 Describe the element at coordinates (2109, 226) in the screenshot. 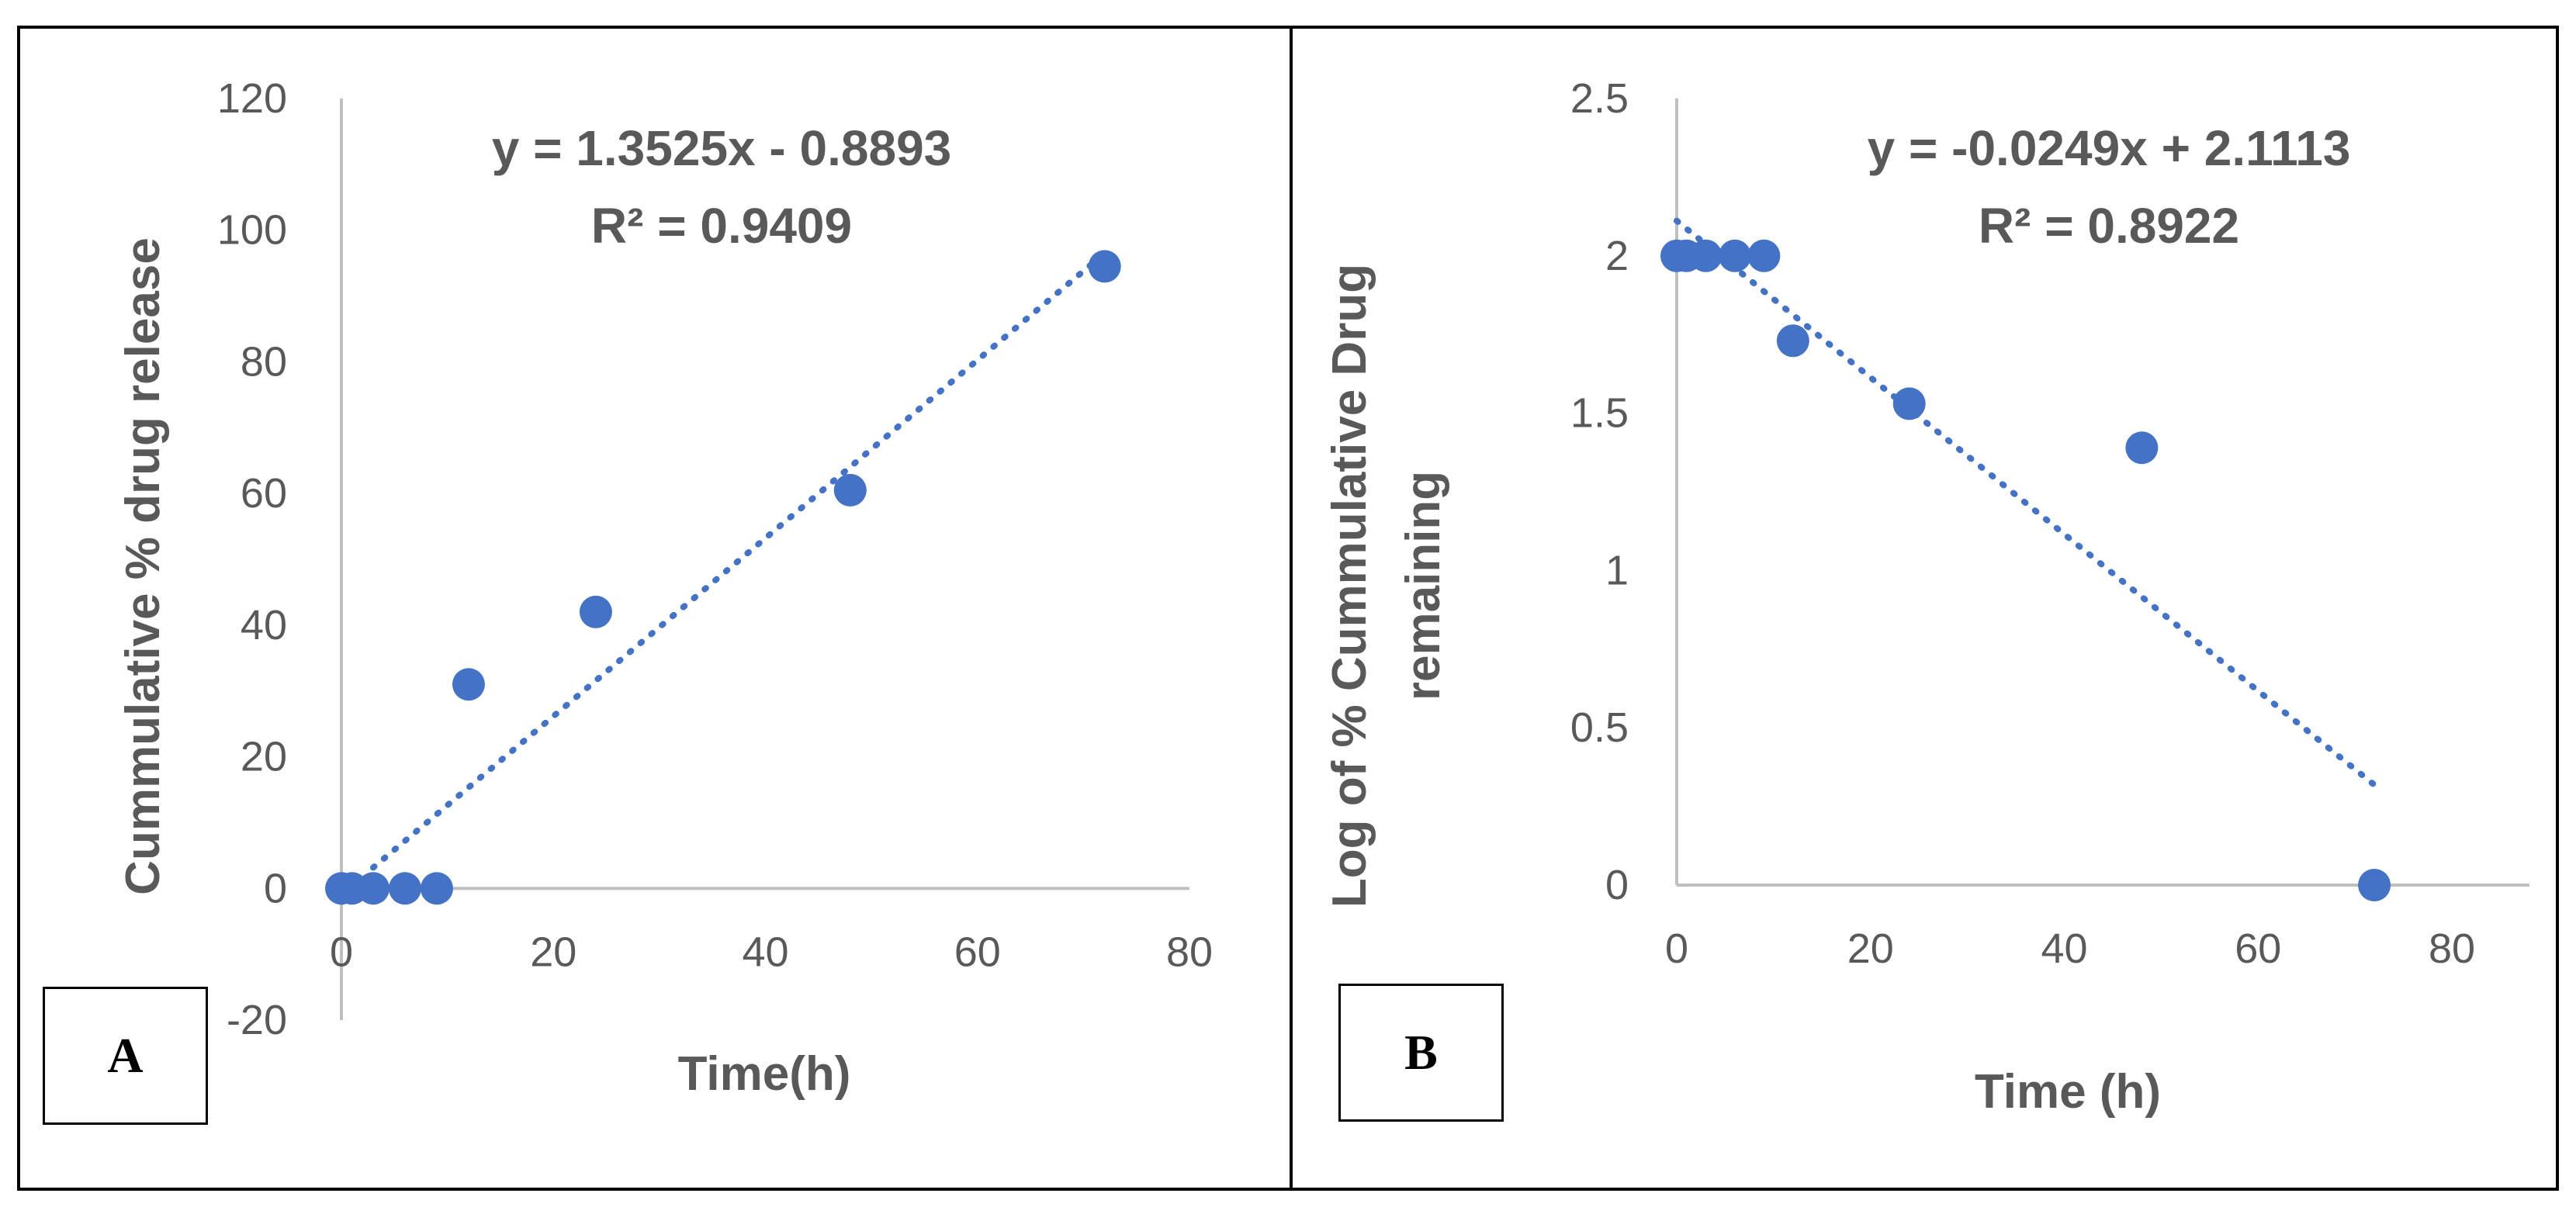

I see `r-squared-label: R² = 0.8922` at that location.